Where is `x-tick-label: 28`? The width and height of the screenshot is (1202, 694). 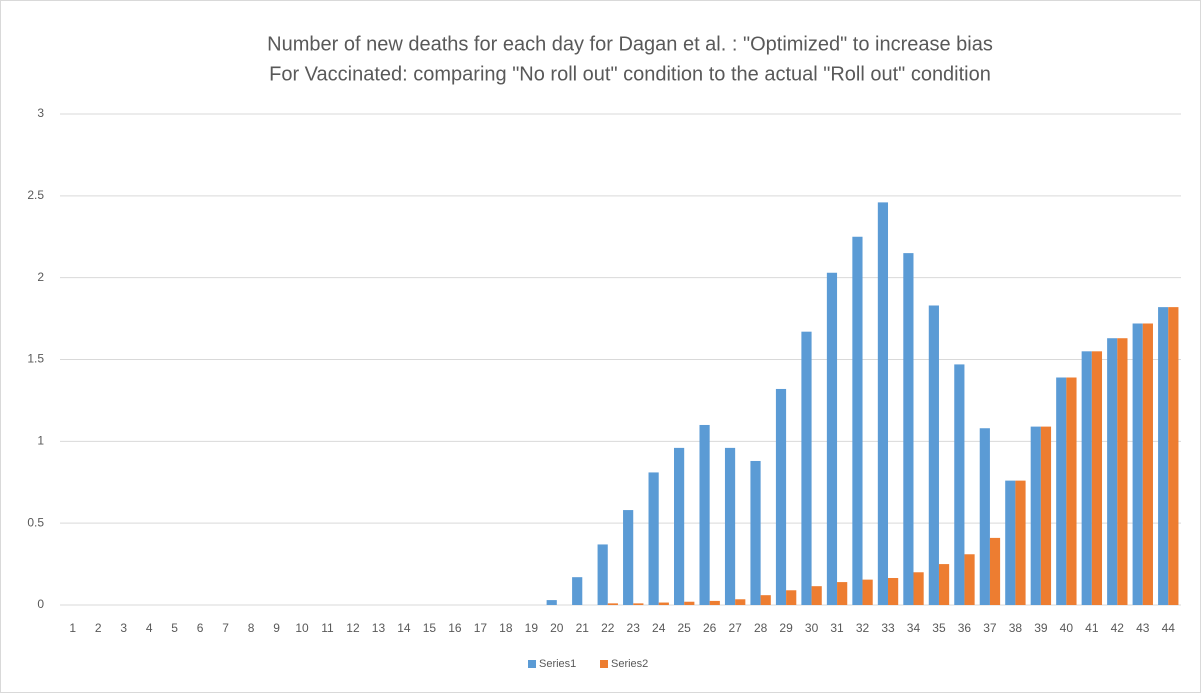
x-tick-label: 28 is located at coordinates (761, 628).